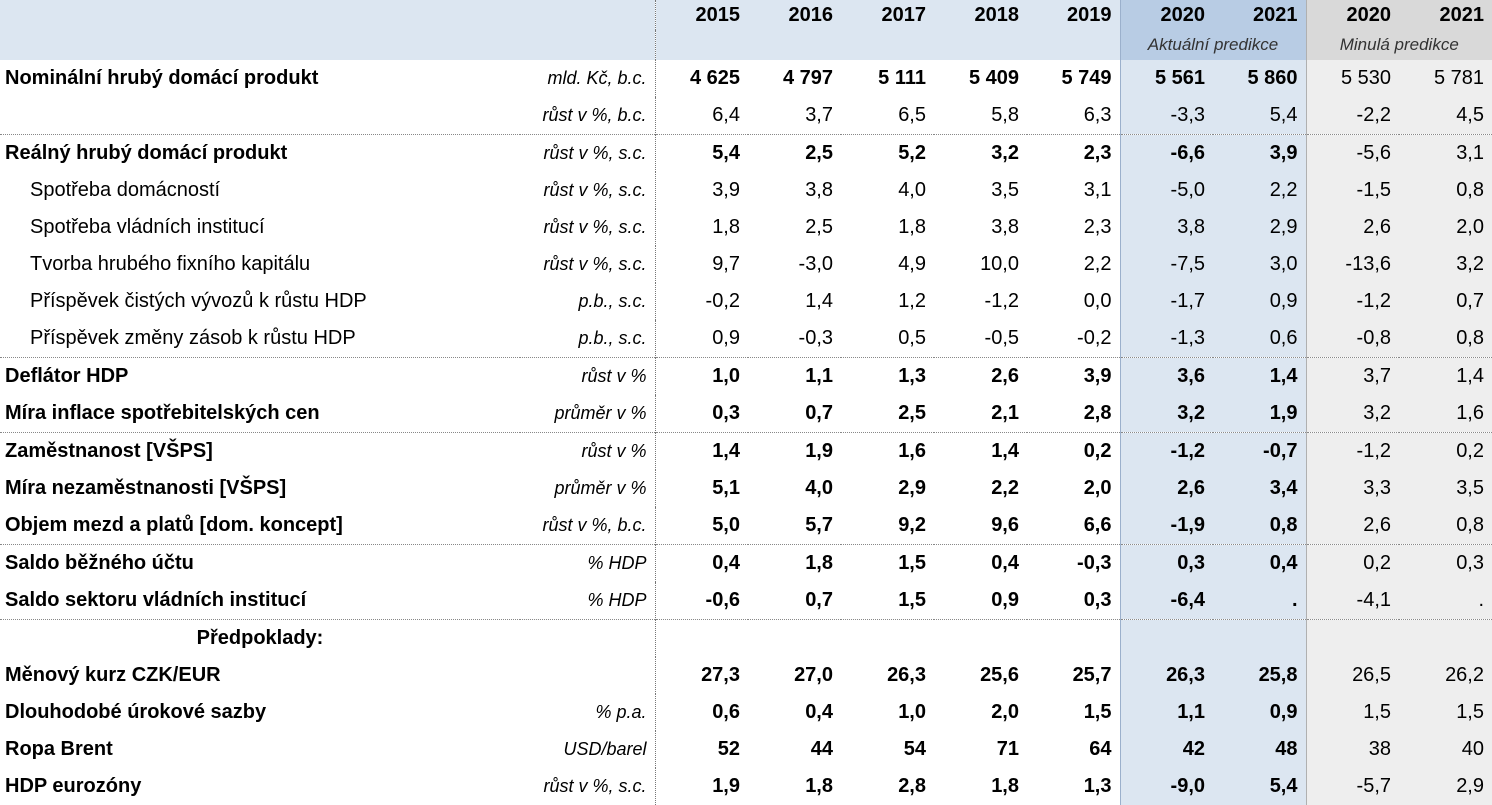  What do you see at coordinates (73, 786) in the screenshot?
I see `row-label: HDP eurozóny` at bounding box center [73, 786].